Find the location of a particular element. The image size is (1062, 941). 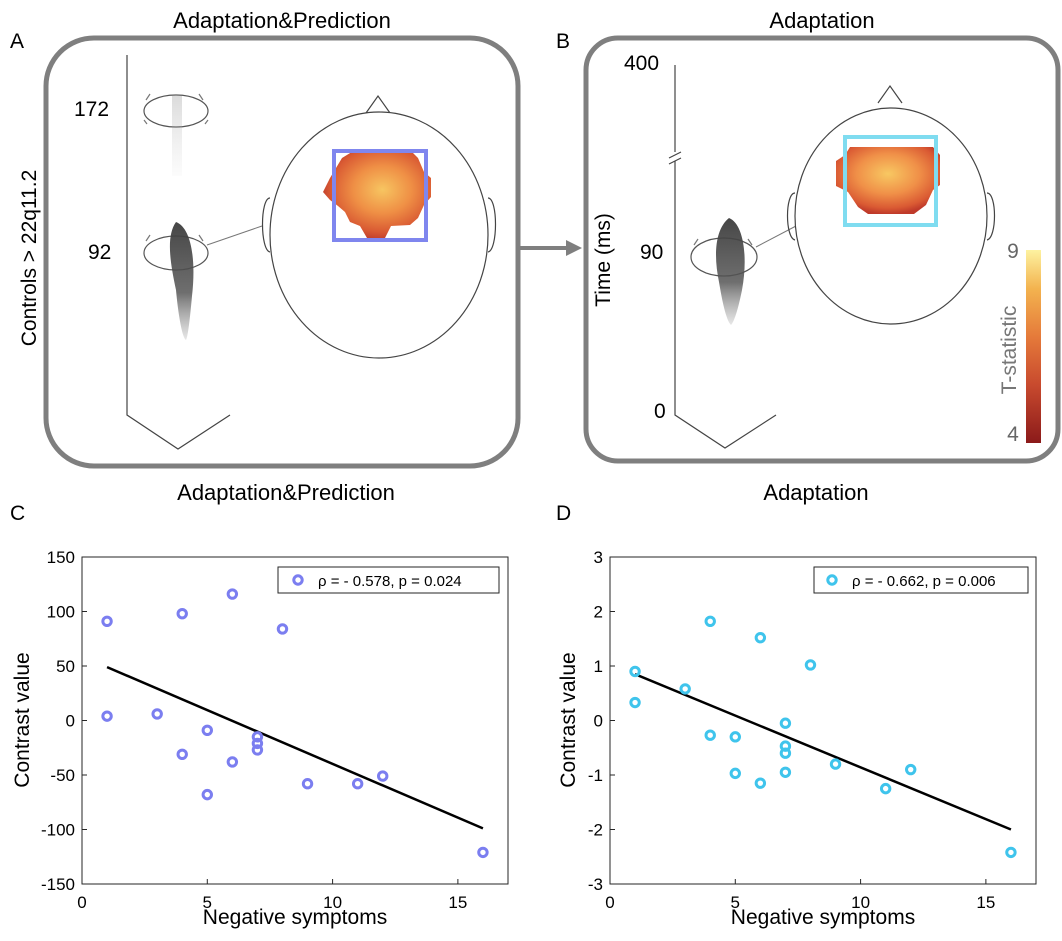

chart-d-y-tick-label: -1 is located at coordinates (595, 775).